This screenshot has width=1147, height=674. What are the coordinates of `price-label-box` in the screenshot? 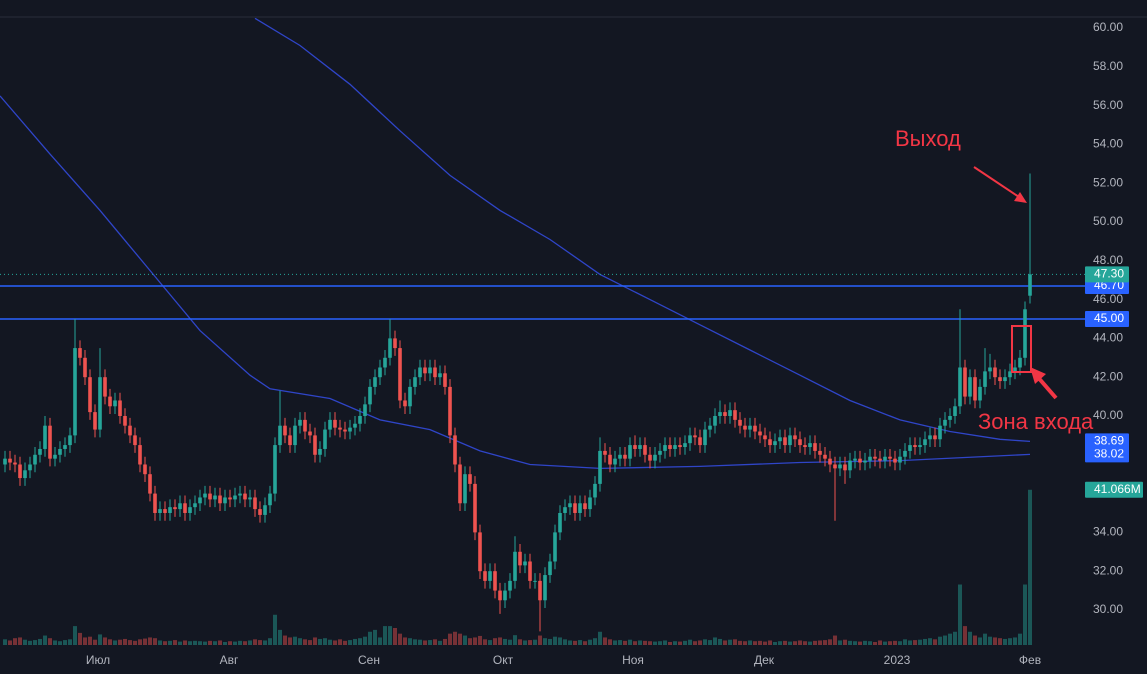 It's located at (1114, 489).